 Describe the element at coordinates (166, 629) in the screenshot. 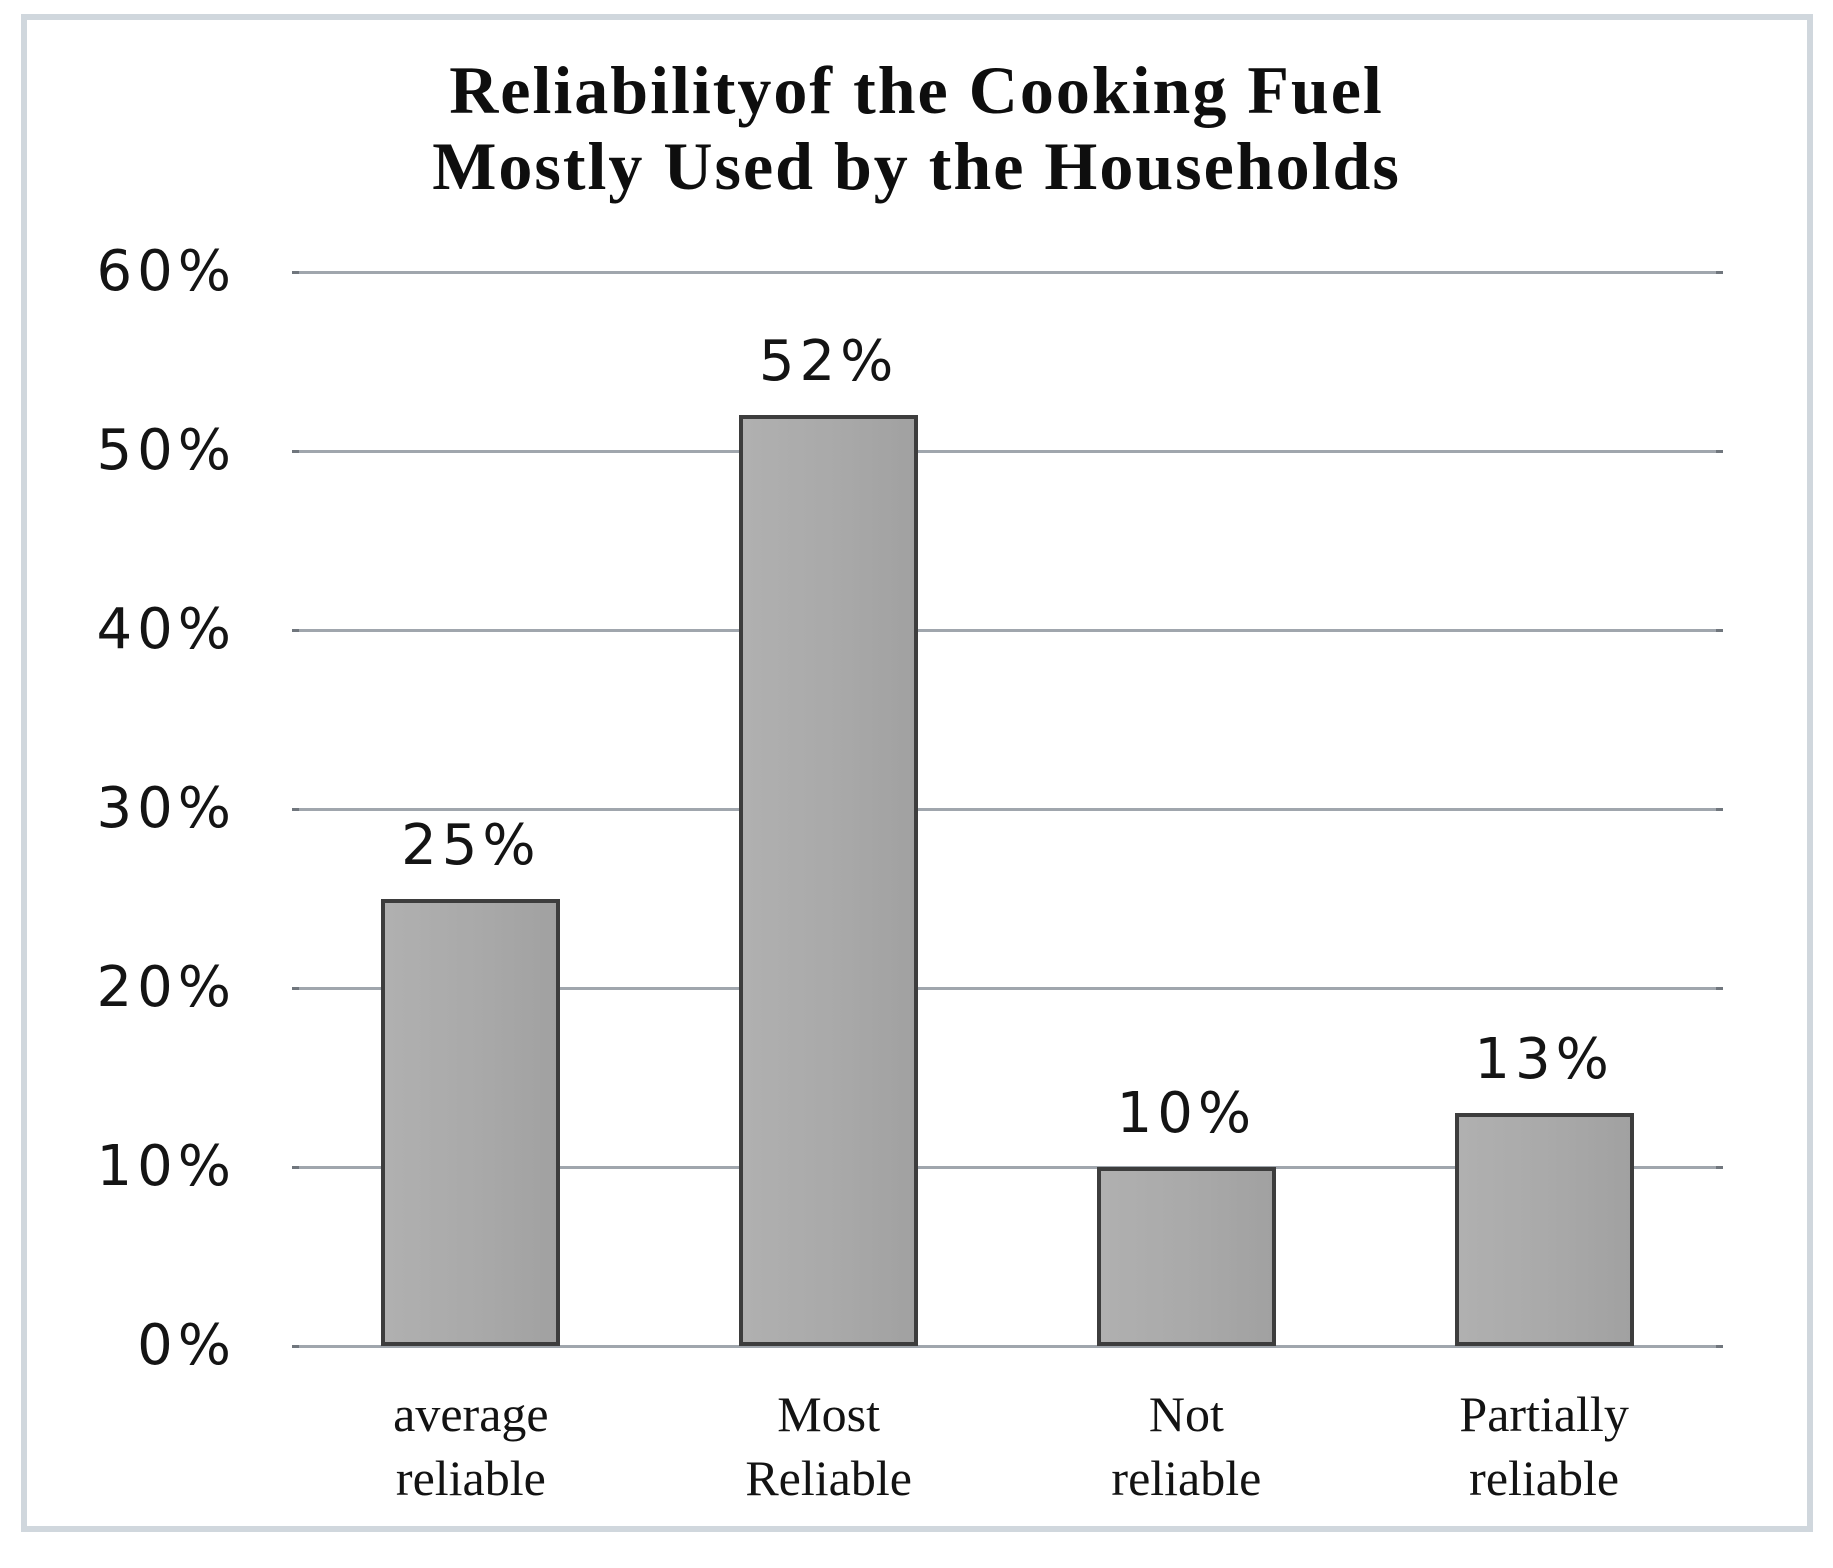

I see `y-tick-label: 40%` at that location.